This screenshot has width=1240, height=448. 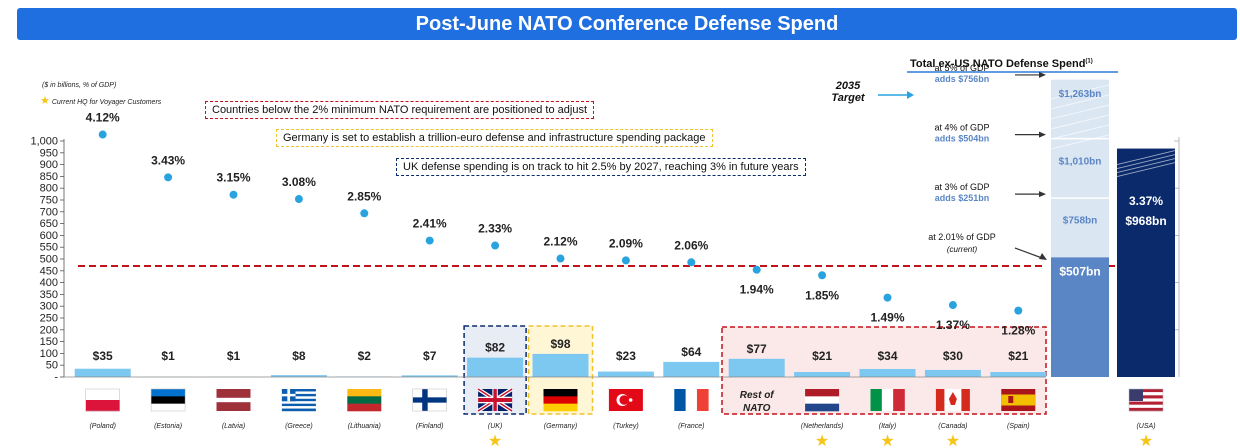 What do you see at coordinates (49, 283) in the screenshot?
I see `y-tick-label: 400` at bounding box center [49, 283].